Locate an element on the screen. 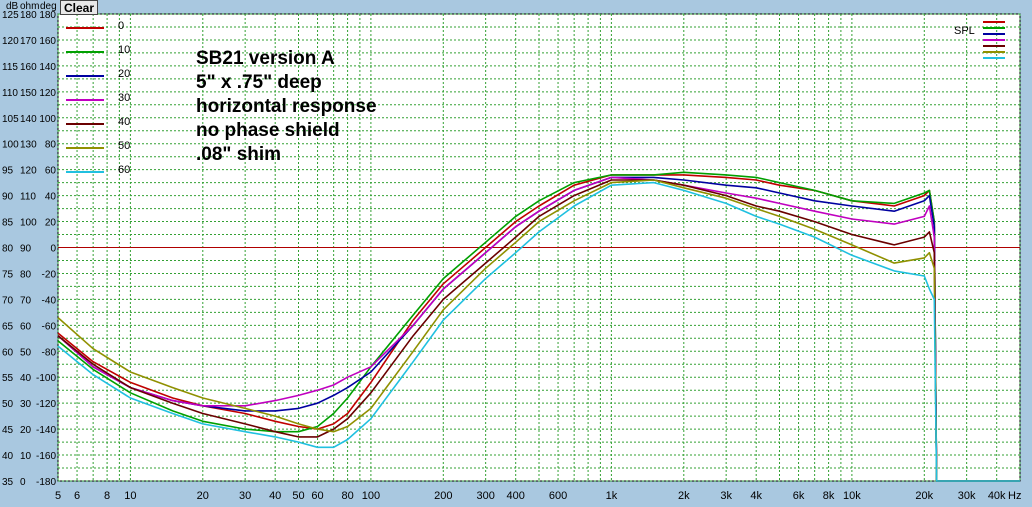  y-tick-label-deg: -180 is located at coordinates (46, 482).